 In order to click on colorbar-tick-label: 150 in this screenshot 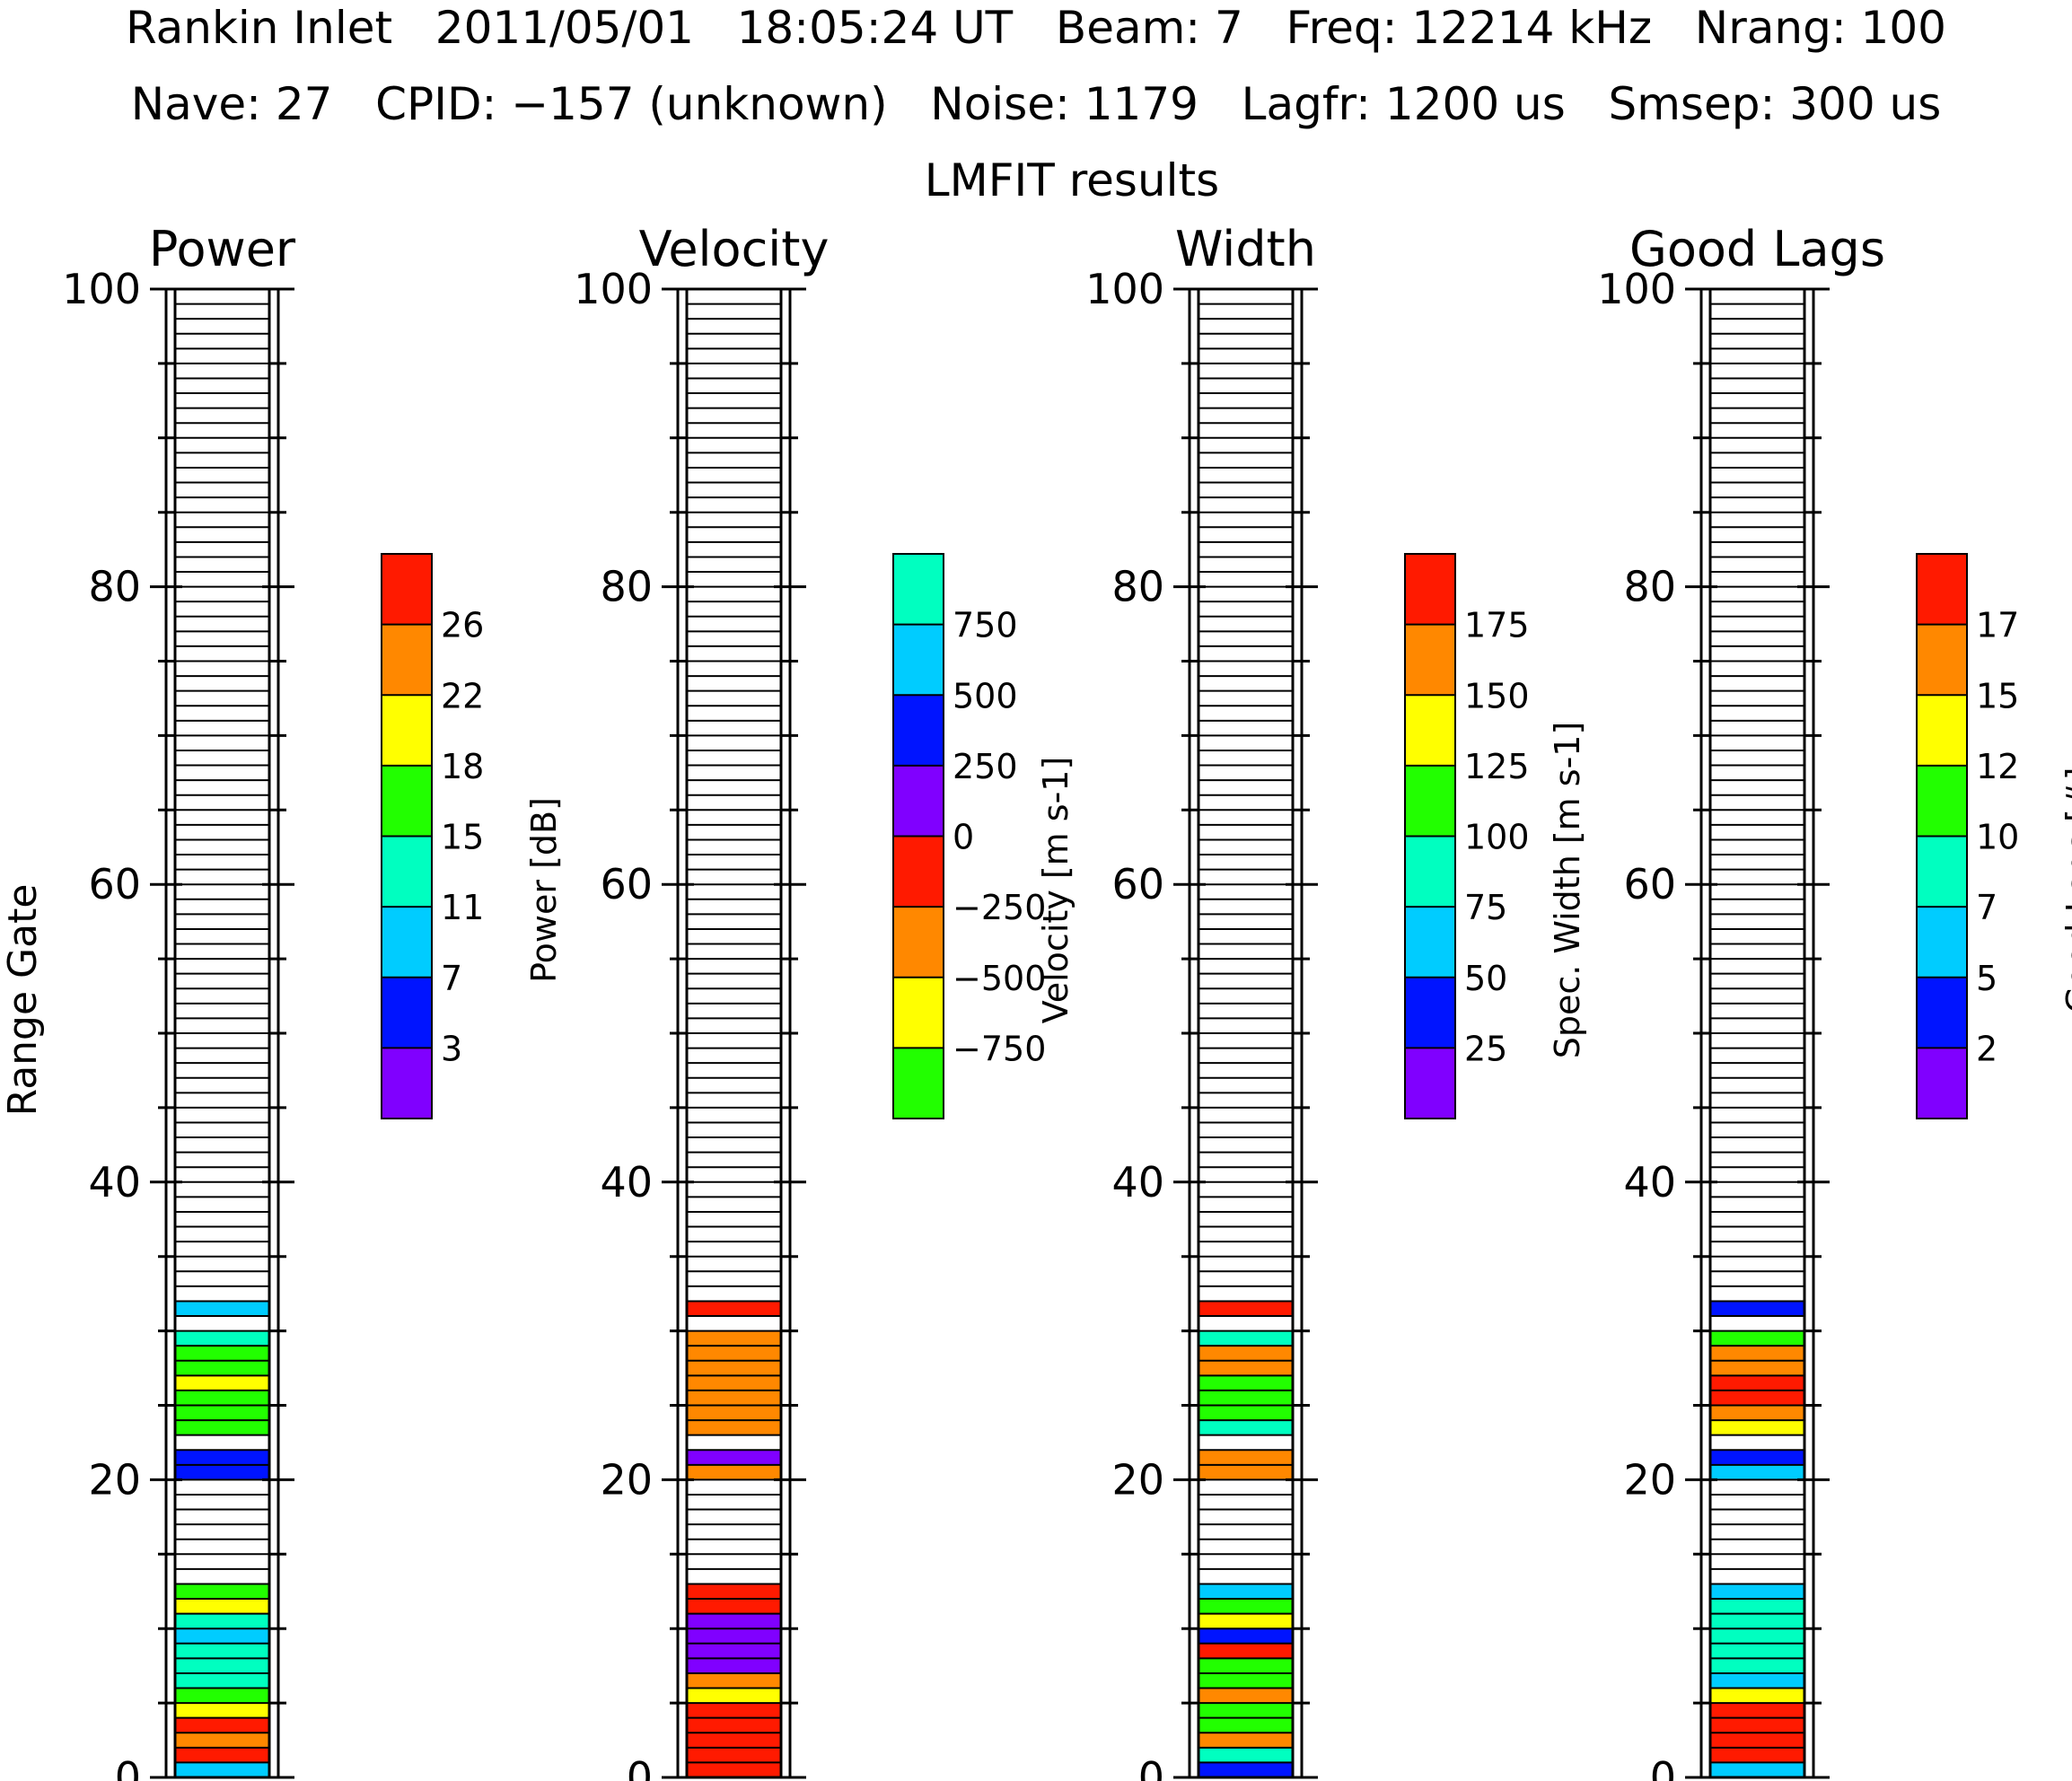, I will do `click(1497, 695)`.